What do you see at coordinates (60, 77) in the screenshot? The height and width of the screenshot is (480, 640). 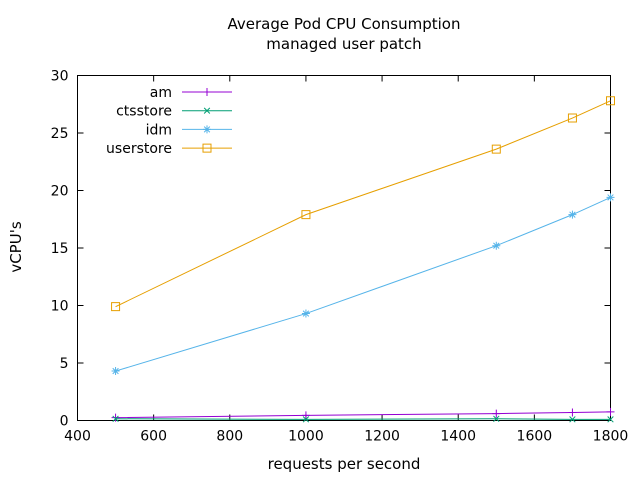 I see `y-tick-label: 30` at bounding box center [60, 77].